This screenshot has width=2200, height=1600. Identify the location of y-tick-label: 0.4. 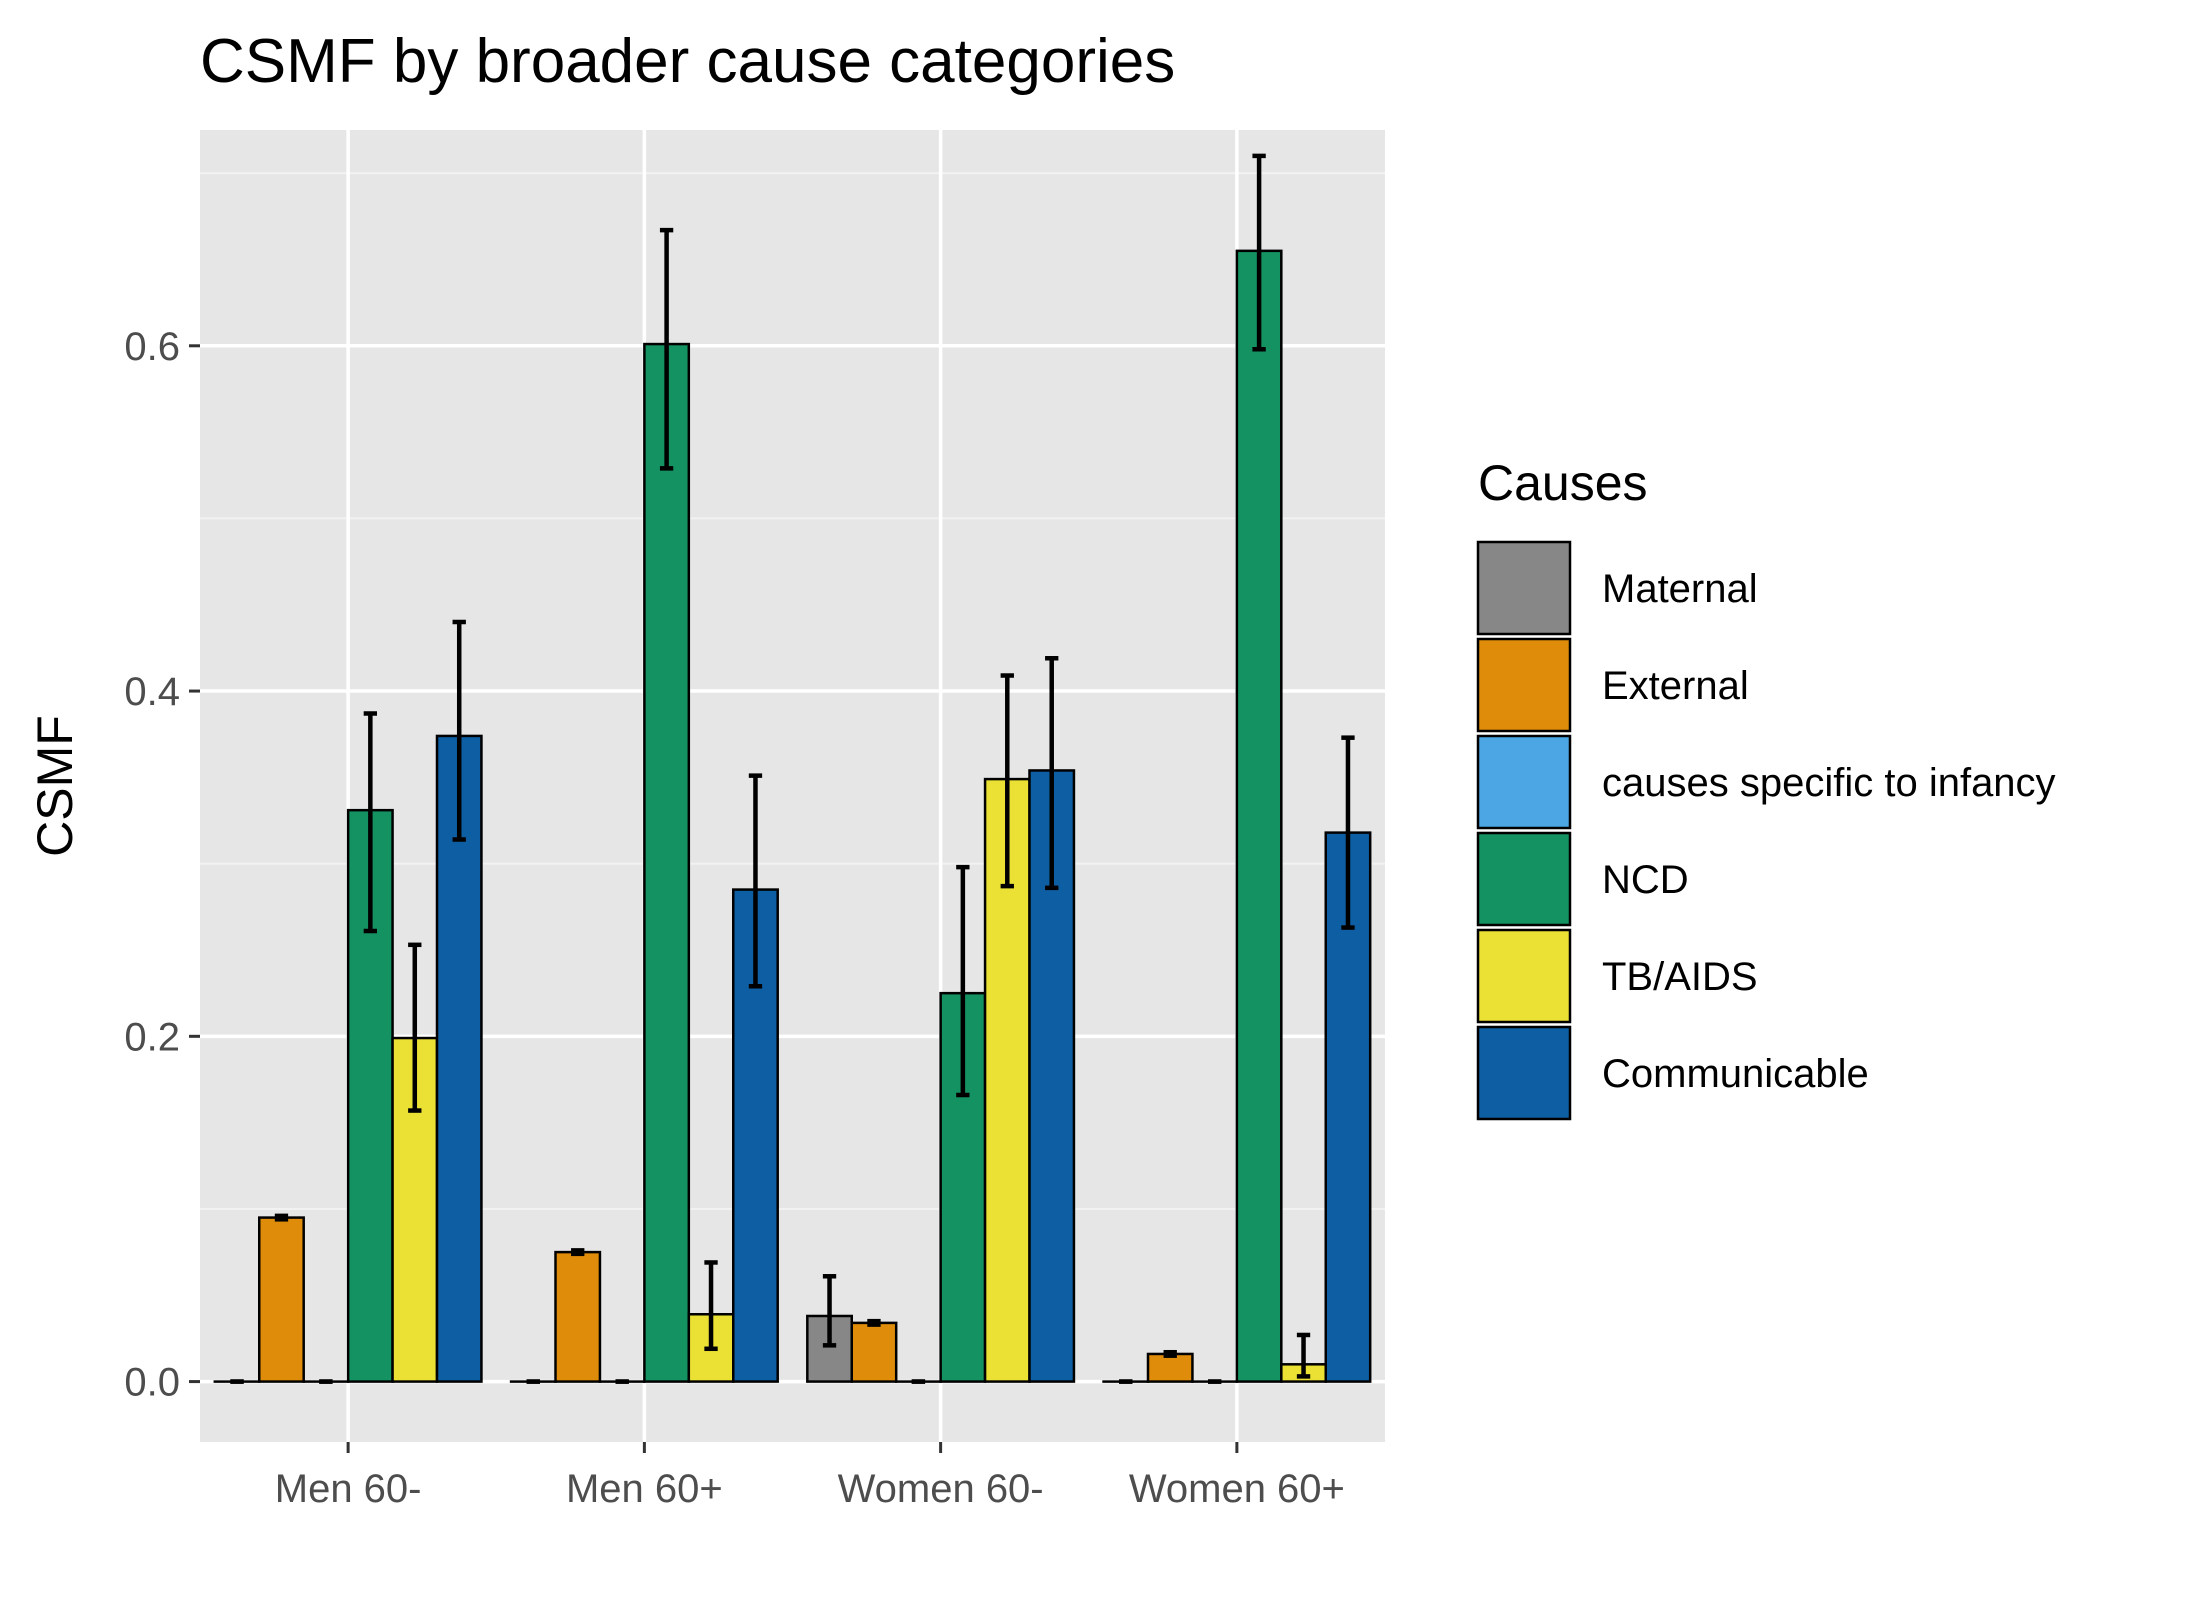
(152, 692).